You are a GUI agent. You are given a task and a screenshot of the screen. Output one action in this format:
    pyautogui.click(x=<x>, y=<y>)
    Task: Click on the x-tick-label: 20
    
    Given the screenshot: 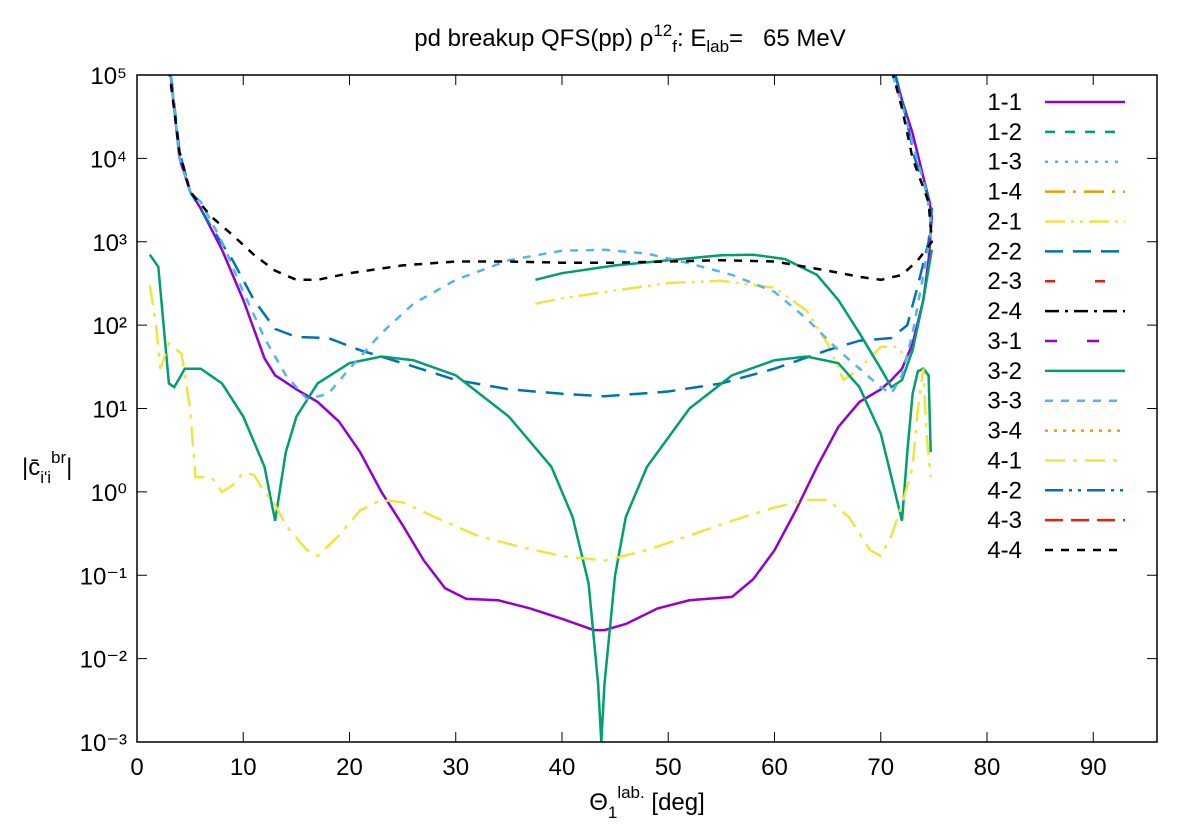 What is the action you would take?
    pyautogui.click(x=349, y=767)
    